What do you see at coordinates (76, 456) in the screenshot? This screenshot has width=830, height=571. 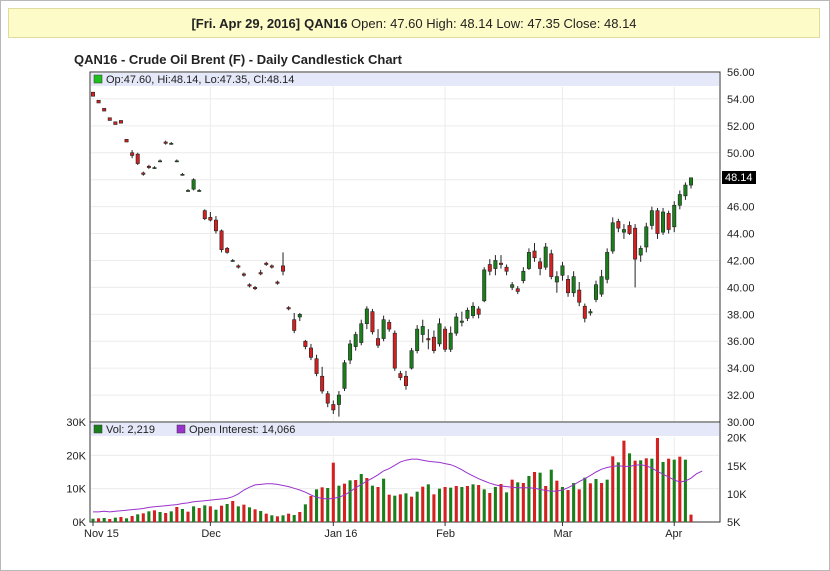 I see `volume-tick-label-left: 20K` at bounding box center [76, 456].